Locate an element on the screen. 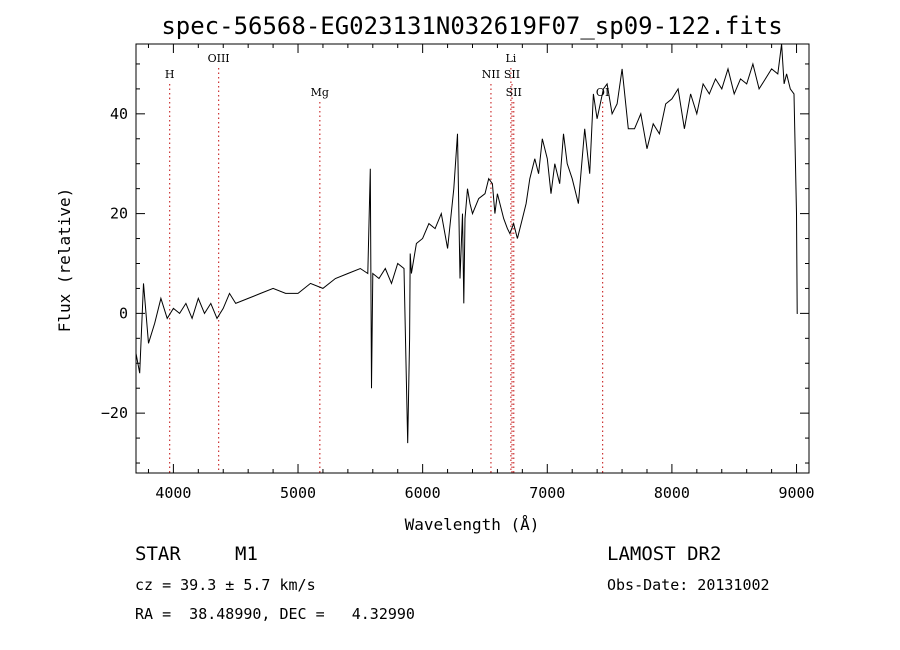 Image resolution: width=900 pixels, height=650 pixels. y-tick-label: 40 is located at coordinates (119, 114).